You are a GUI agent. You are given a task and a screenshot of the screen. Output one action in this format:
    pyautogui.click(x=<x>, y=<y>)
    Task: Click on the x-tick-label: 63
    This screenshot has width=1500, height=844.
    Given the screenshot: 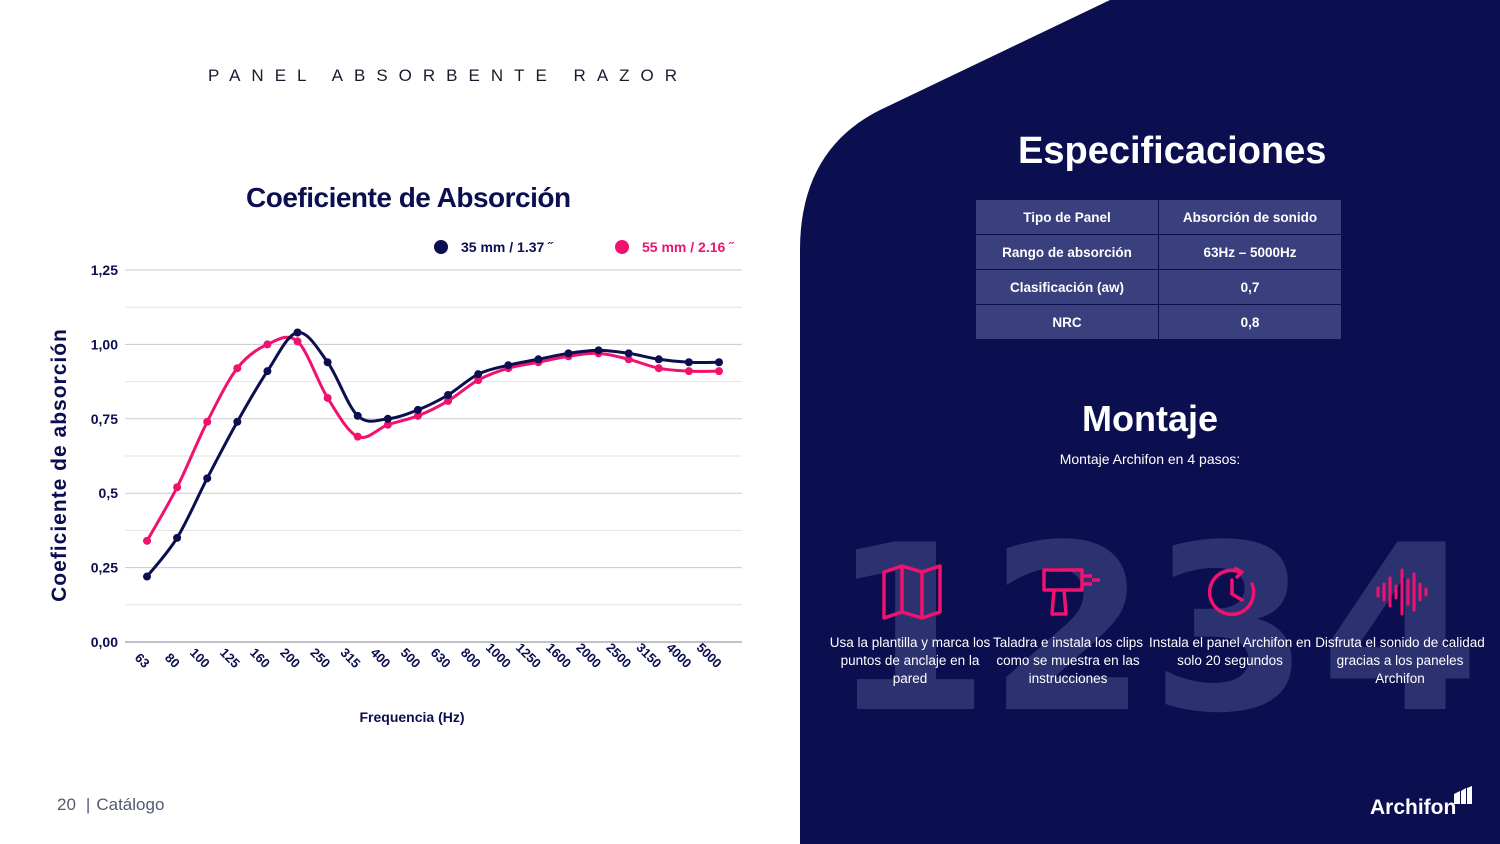 What is the action you would take?
    pyautogui.click(x=142, y=660)
    